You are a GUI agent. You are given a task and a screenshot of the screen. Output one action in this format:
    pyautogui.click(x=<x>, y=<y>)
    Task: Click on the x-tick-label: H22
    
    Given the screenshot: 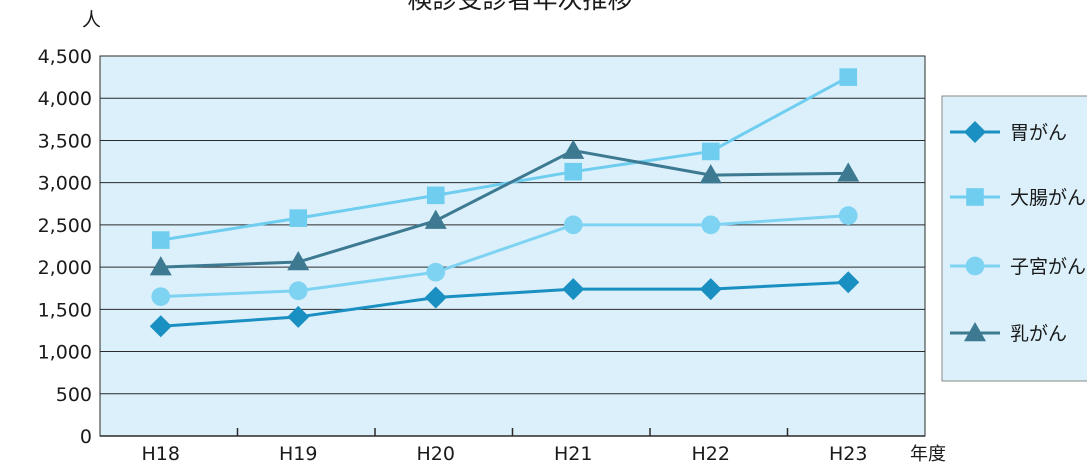 What is the action you would take?
    pyautogui.click(x=711, y=453)
    